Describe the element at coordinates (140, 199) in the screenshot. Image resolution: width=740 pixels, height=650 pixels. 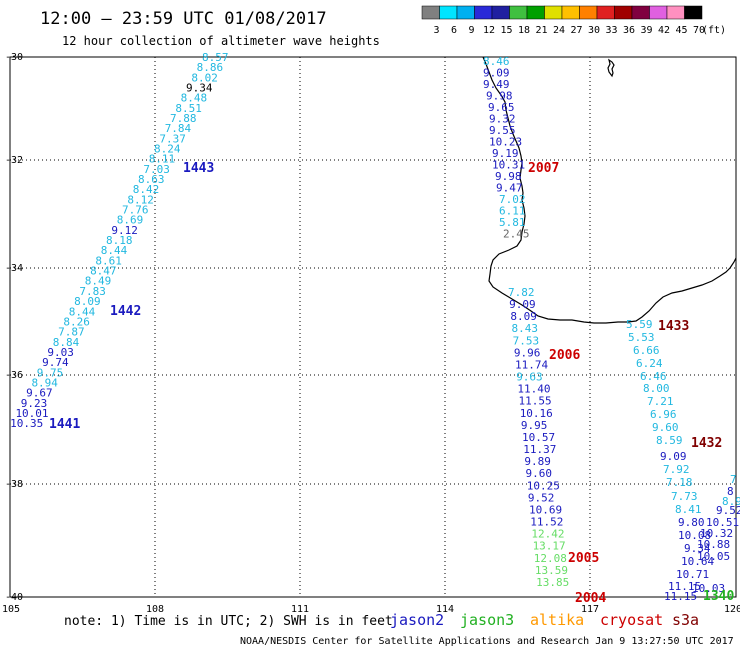
I see `wave-height-value: 8.12` at that location.